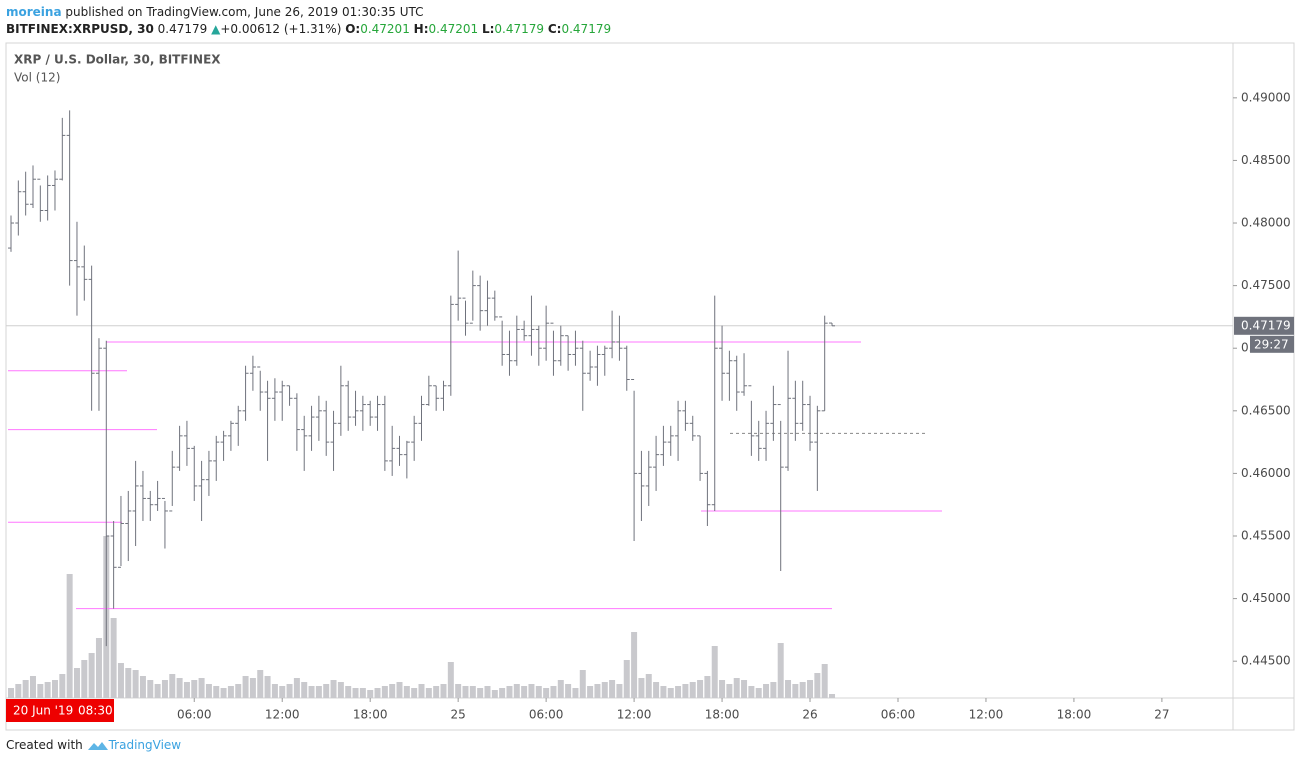  Describe the element at coordinates (353, 29) in the screenshot. I see `o-label: O:` at that location.